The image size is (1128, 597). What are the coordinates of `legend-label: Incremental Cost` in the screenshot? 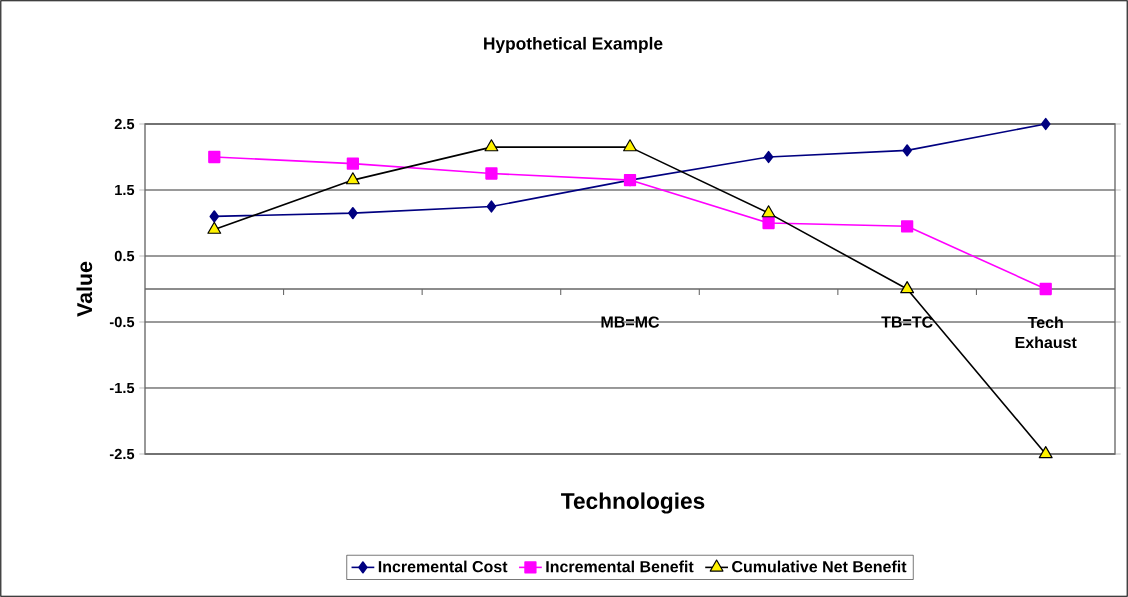 It's located at (443, 566).